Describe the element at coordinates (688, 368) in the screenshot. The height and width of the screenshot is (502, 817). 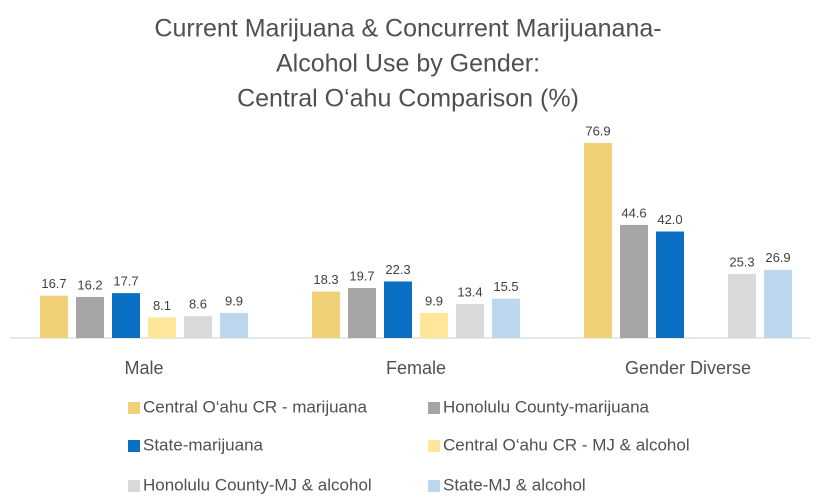
I see `x-tick-label: Gender Diverse` at that location.